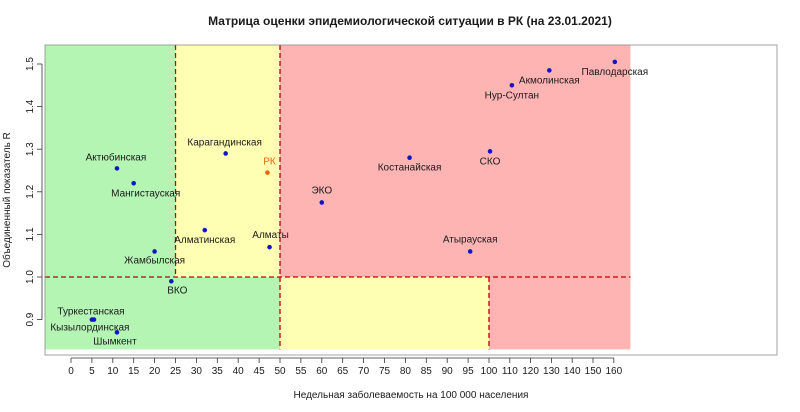  I want to click on x-tick-label: 5, so click(92, 371).